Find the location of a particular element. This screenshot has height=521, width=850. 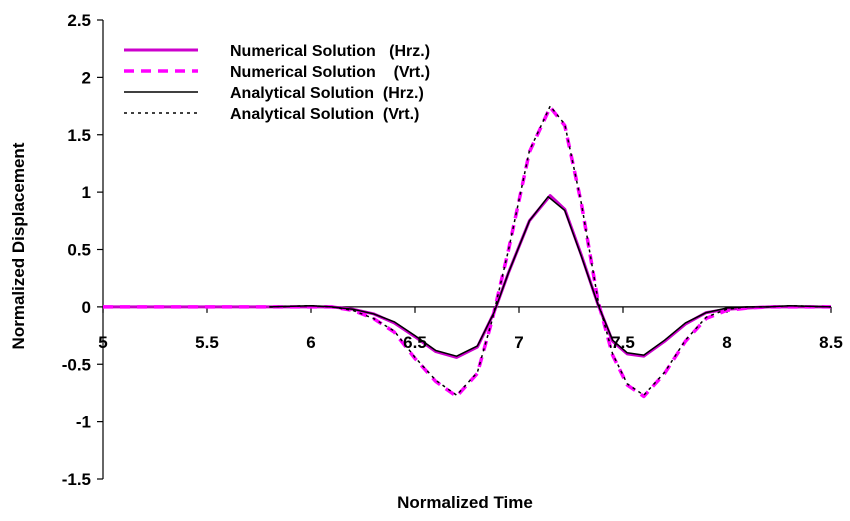

y-tick-label: 2 is located at coordinates (86, 77).